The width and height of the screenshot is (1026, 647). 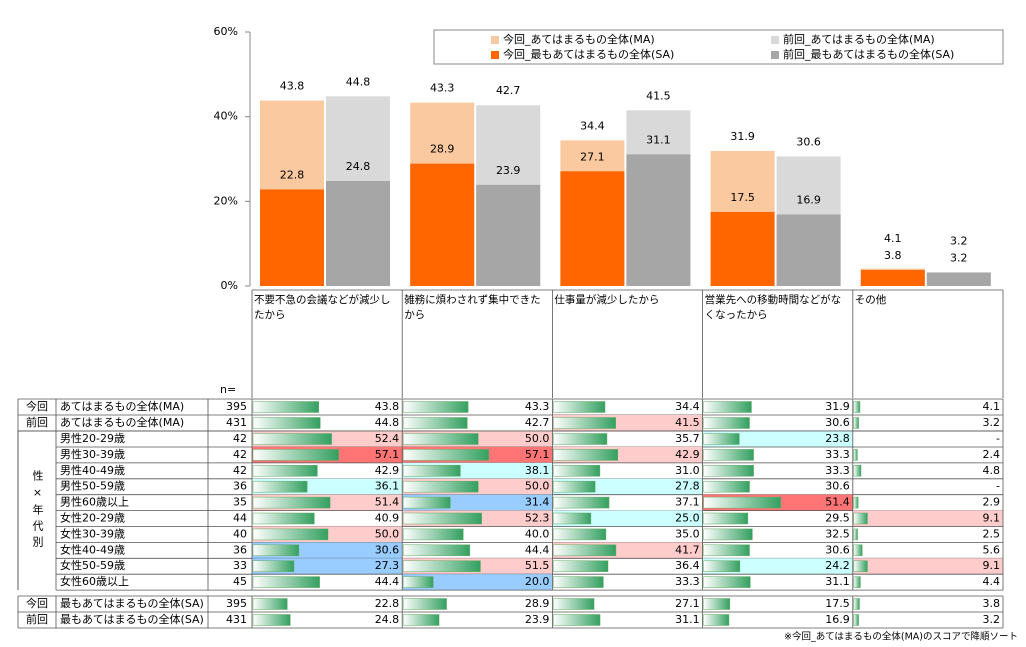 I want to click on y-tick-label: 20%, so click(x=226, y=200).